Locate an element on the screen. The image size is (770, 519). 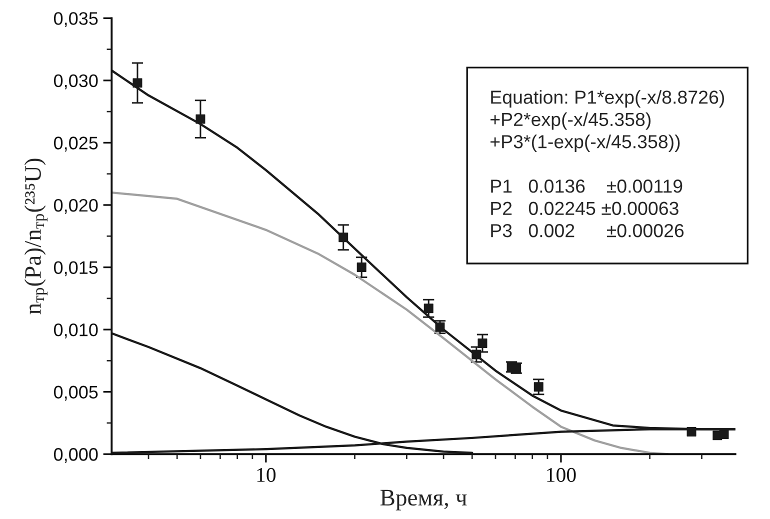
x-axis-title: Время, ч is located at coordinates (423, 500).